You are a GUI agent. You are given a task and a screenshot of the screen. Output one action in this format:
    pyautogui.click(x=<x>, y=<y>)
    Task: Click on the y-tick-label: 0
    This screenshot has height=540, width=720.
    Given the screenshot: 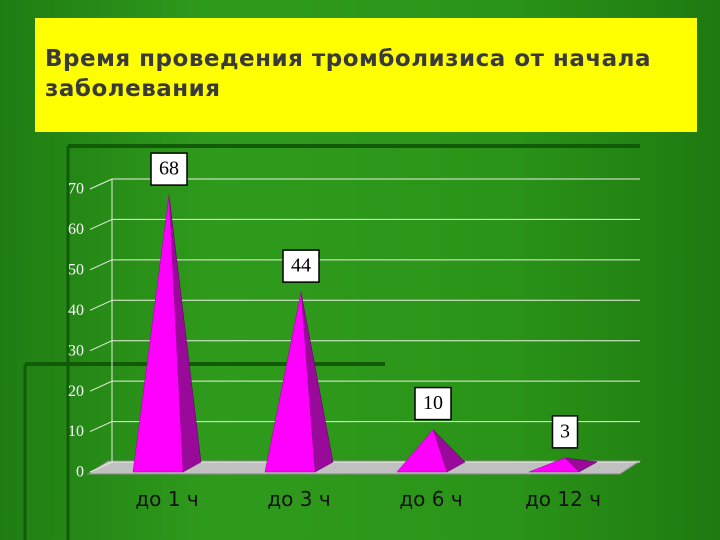 What is the action you would take?
    pyautogui.click(x=80, y=472)
    